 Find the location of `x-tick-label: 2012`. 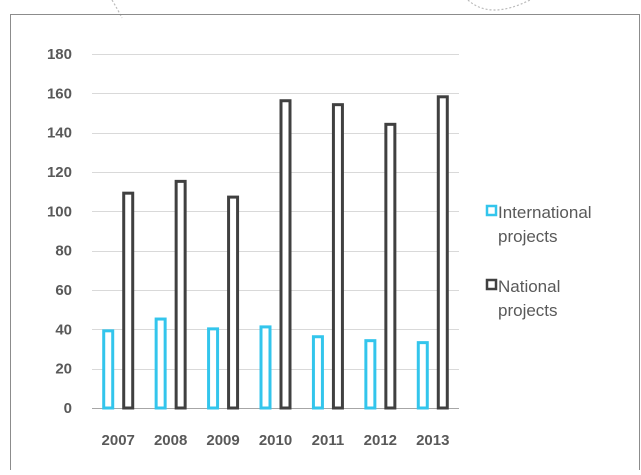

x-tick-label: 2012 is located at coordinates (380, 440).